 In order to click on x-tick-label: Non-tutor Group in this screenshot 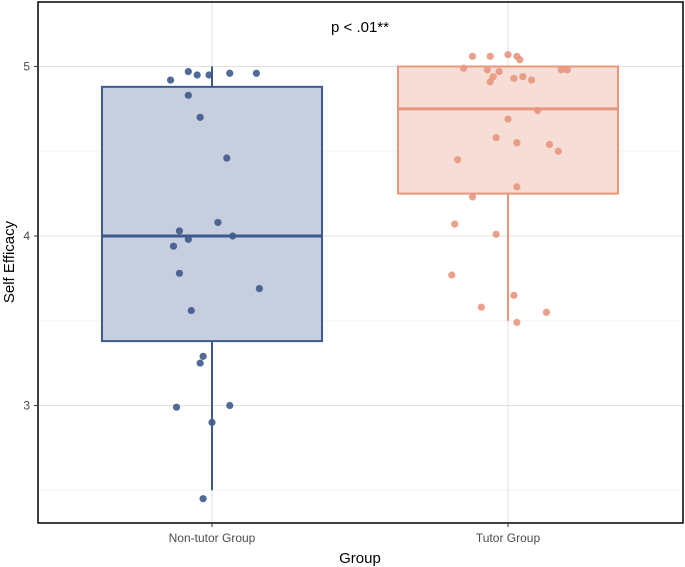, I will do `click(212, 538)`.